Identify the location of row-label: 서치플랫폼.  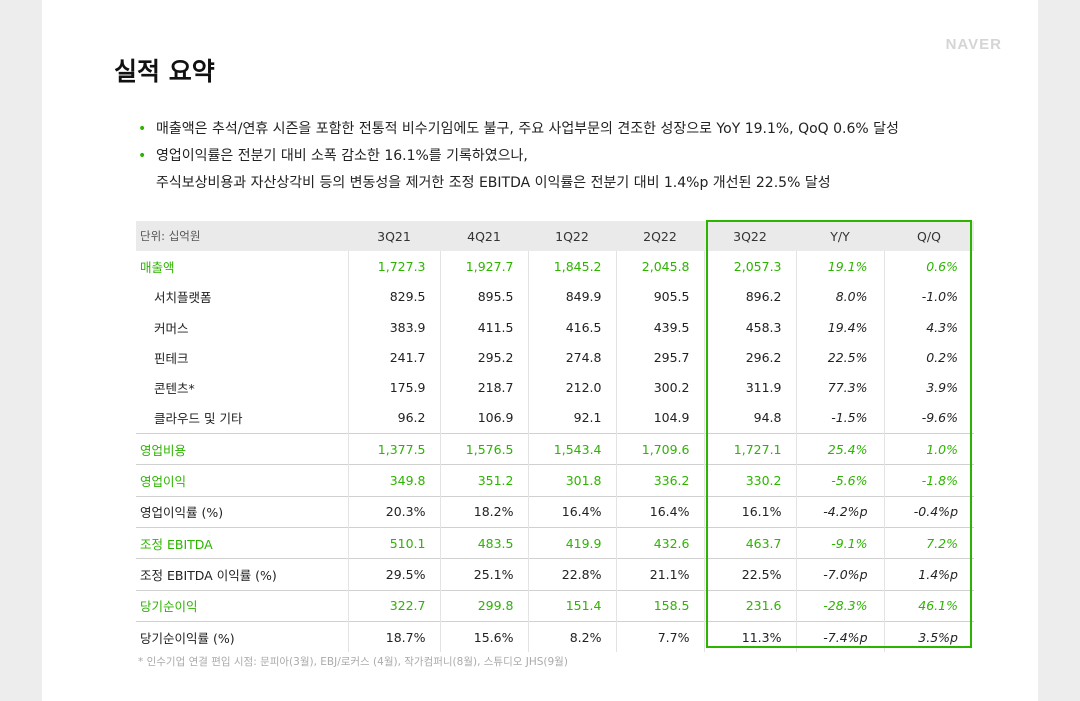
(183, 298).